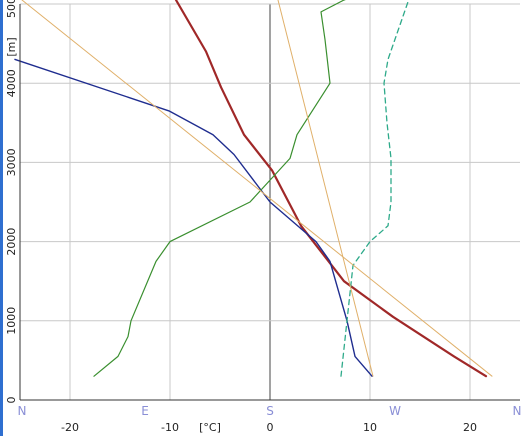  I want to click on y-tick-label: 4000, so click(11, 83).